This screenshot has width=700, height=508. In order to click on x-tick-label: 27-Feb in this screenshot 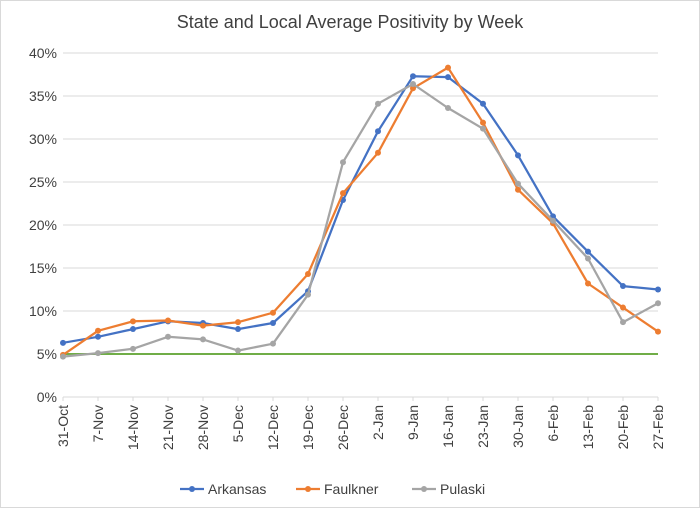, I will do `click(658, 427)`.